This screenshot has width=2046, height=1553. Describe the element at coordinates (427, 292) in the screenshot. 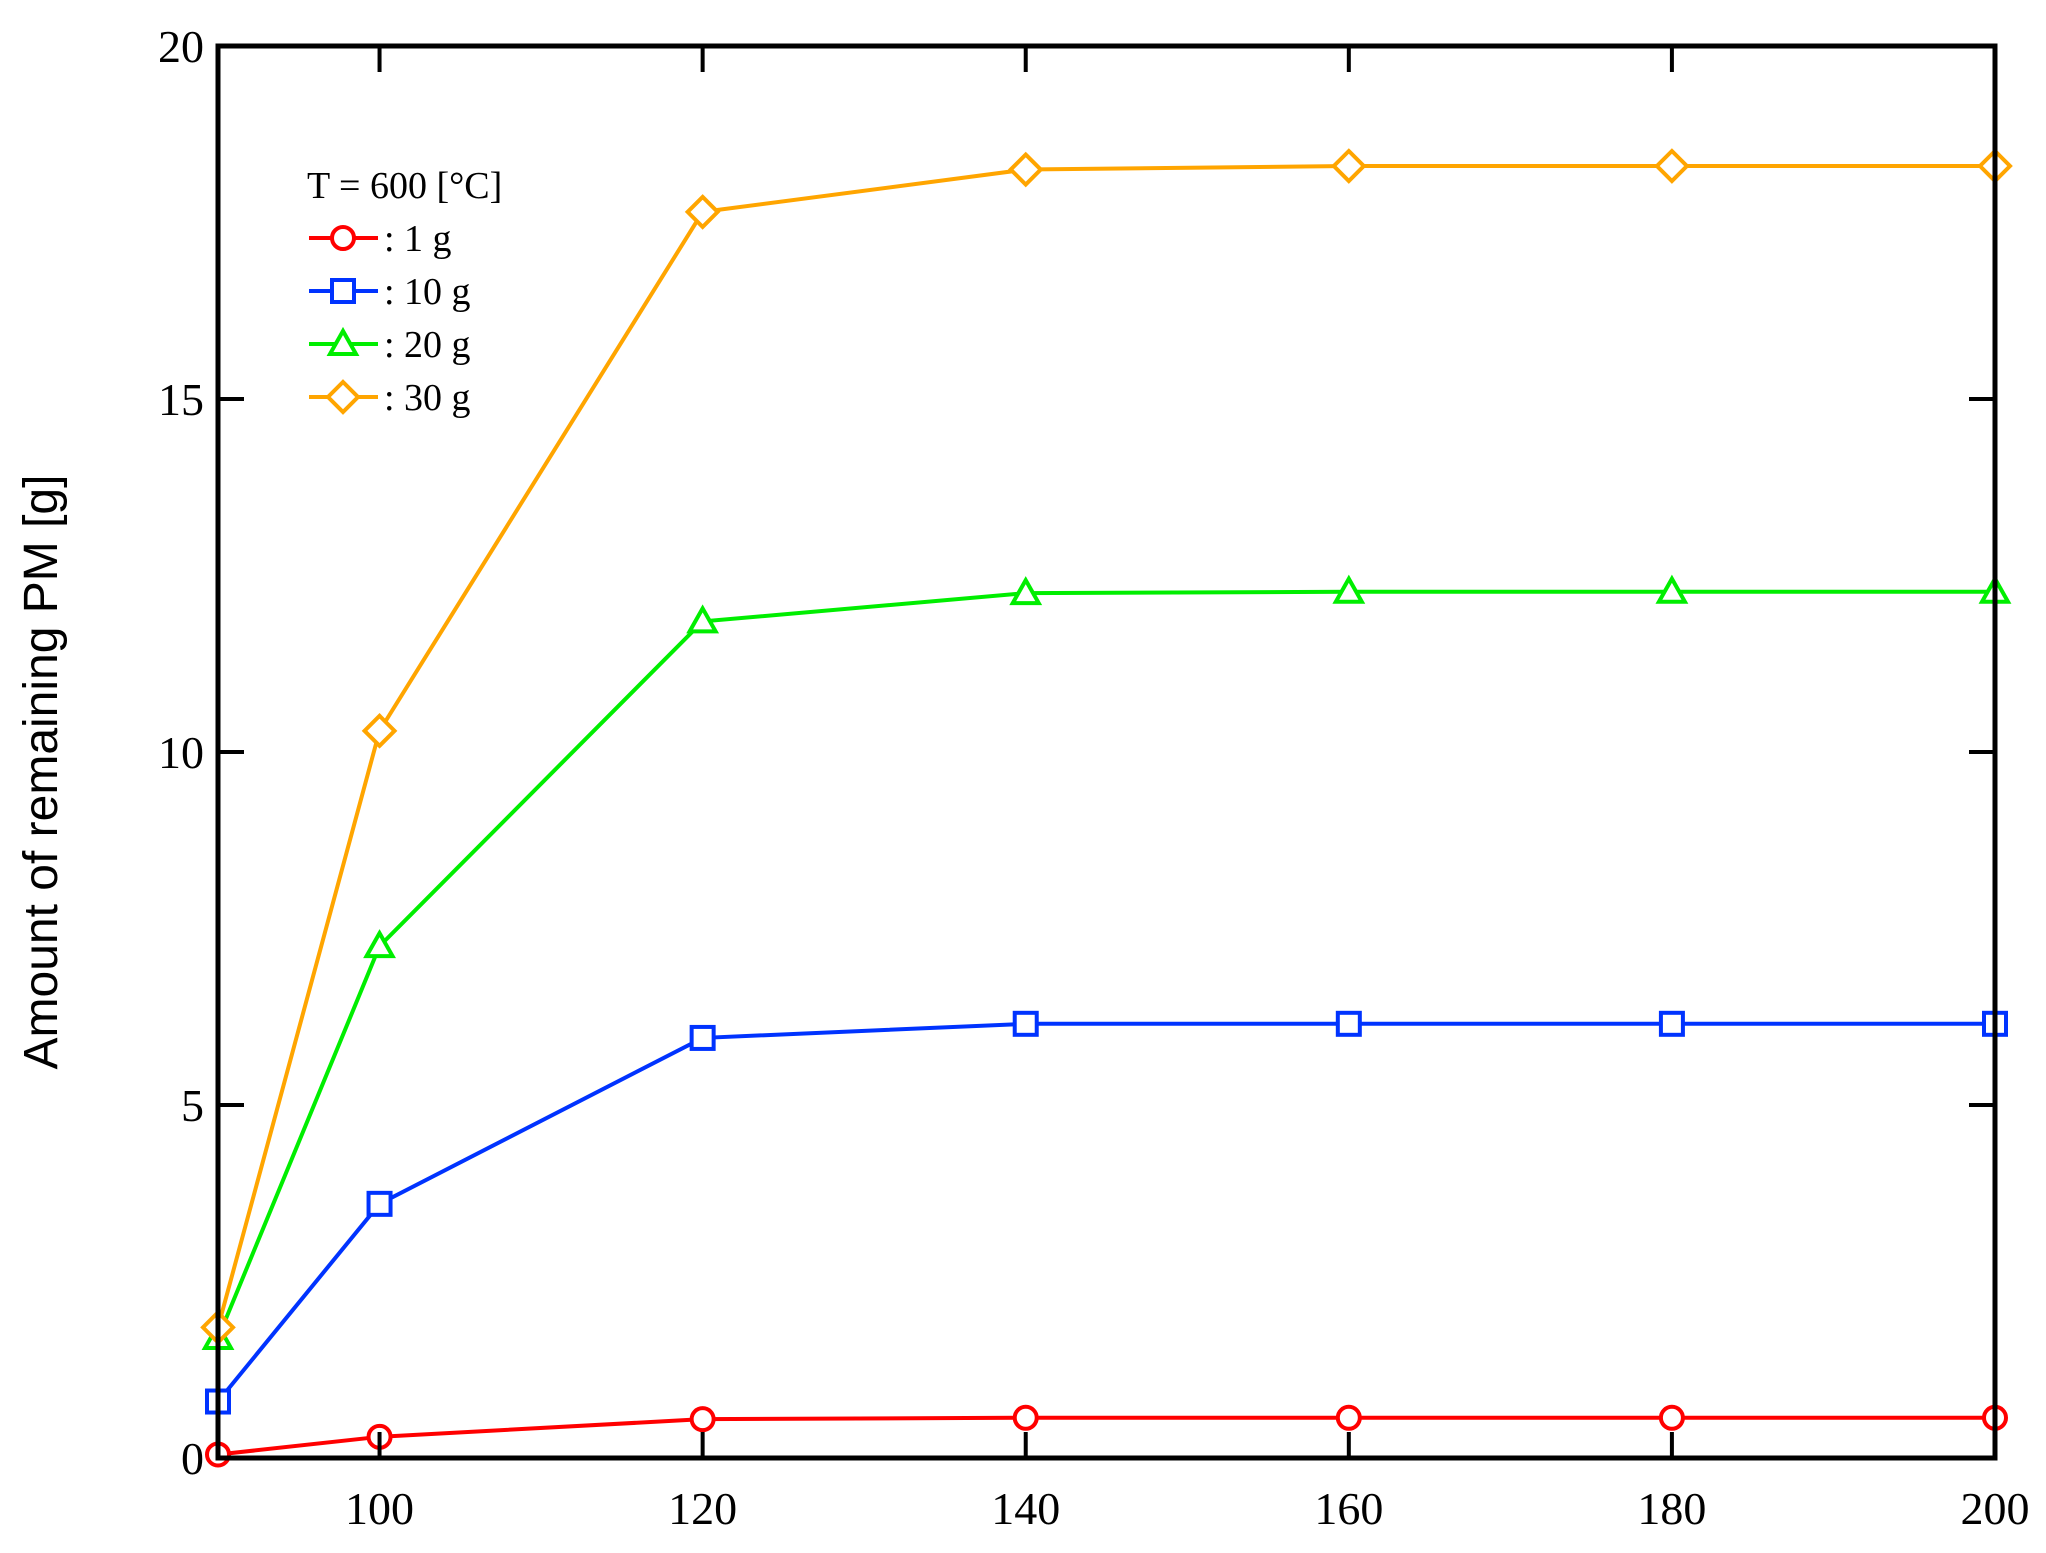

I see `legend-label: : 10 g` at that location.